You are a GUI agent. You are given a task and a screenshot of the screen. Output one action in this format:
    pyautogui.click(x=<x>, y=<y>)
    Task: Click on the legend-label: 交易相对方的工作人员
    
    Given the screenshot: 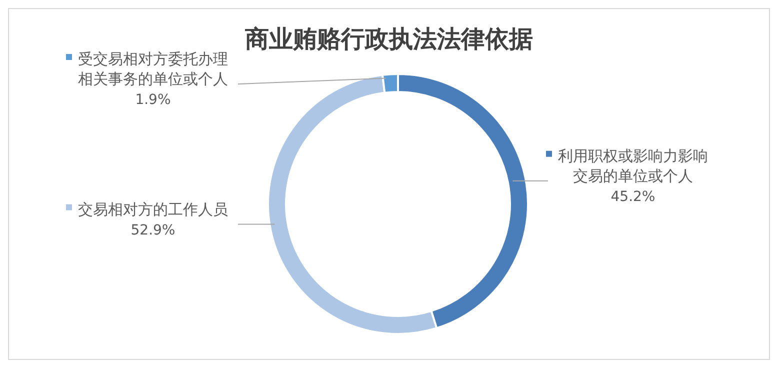 What is the action you would take?
    pyautogui.click(x=153, y=209)
    